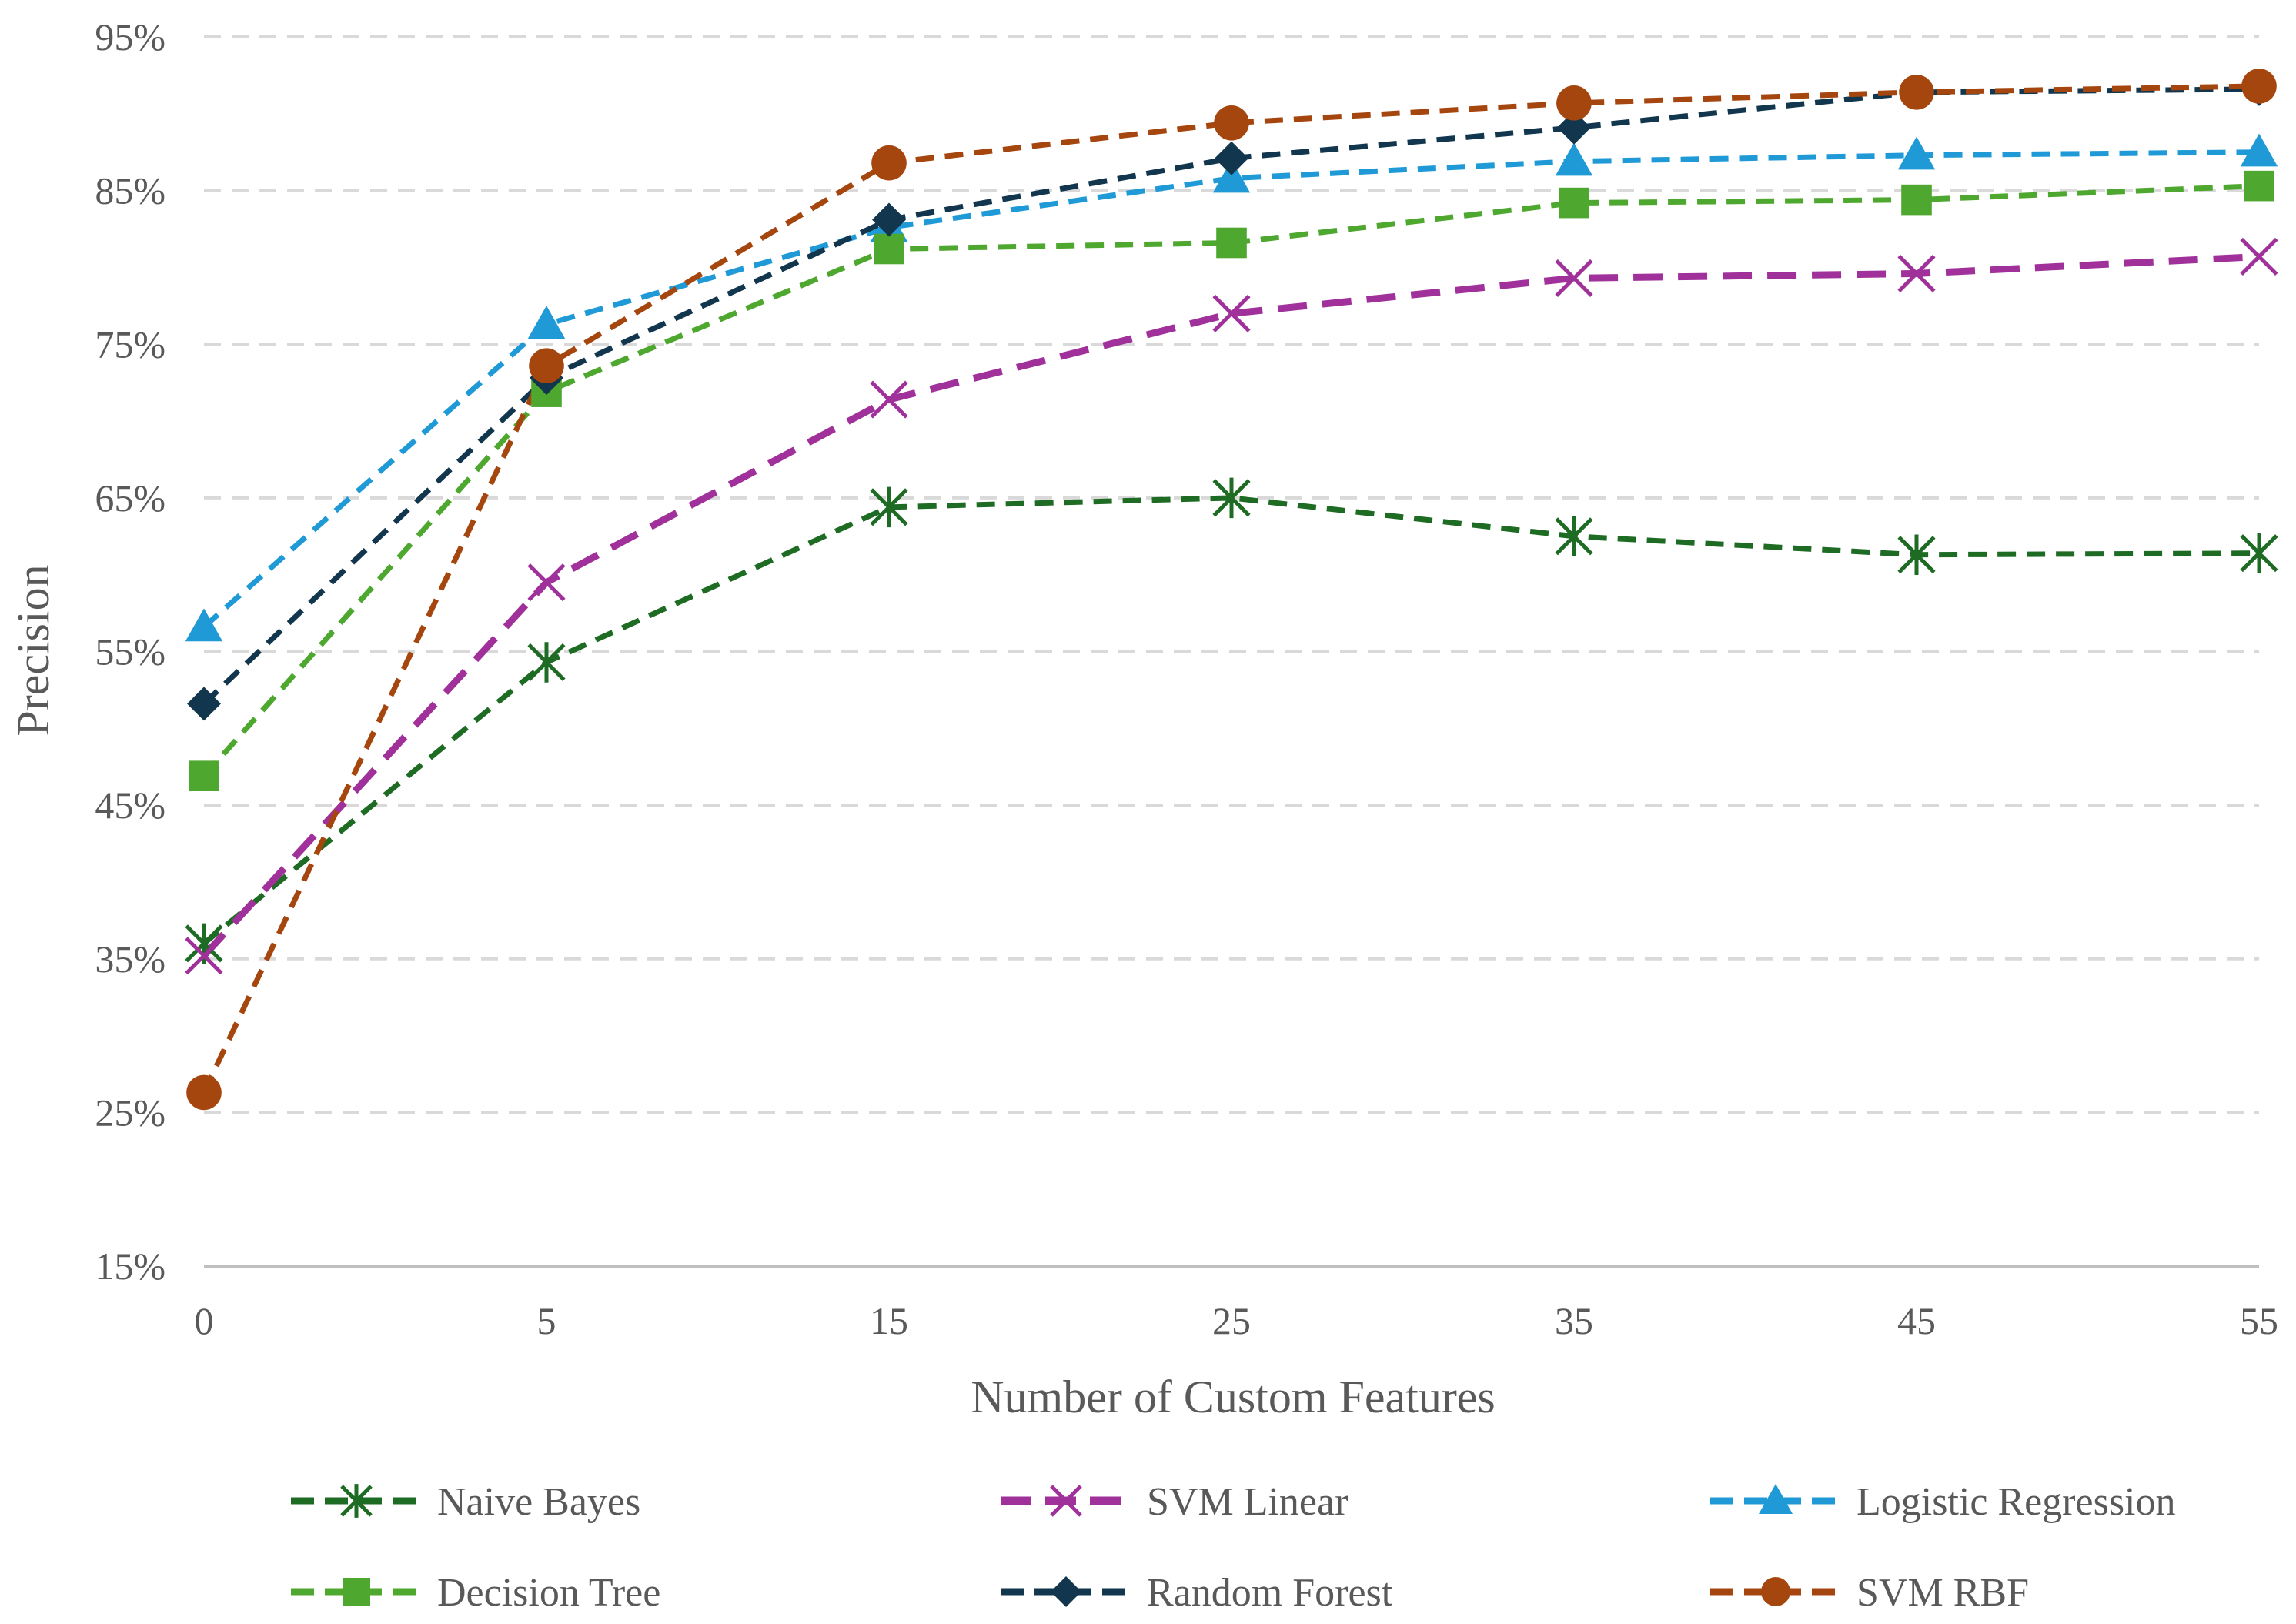  What do you see at coordinates (548, 1593) in the screenshot?
I see `legend-label: Decision Tree` at bounding box center [548, 1593].